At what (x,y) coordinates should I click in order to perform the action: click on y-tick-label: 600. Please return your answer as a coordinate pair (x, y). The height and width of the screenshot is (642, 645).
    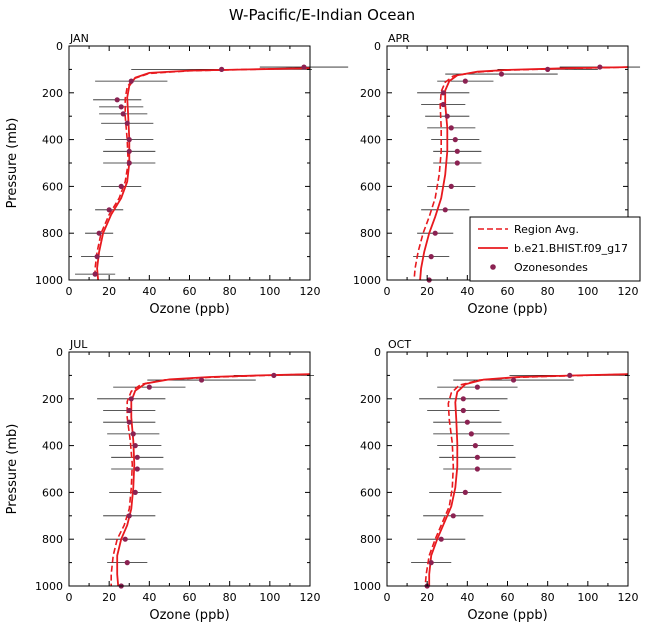
    Looking at the image, I should click on (52, 492).